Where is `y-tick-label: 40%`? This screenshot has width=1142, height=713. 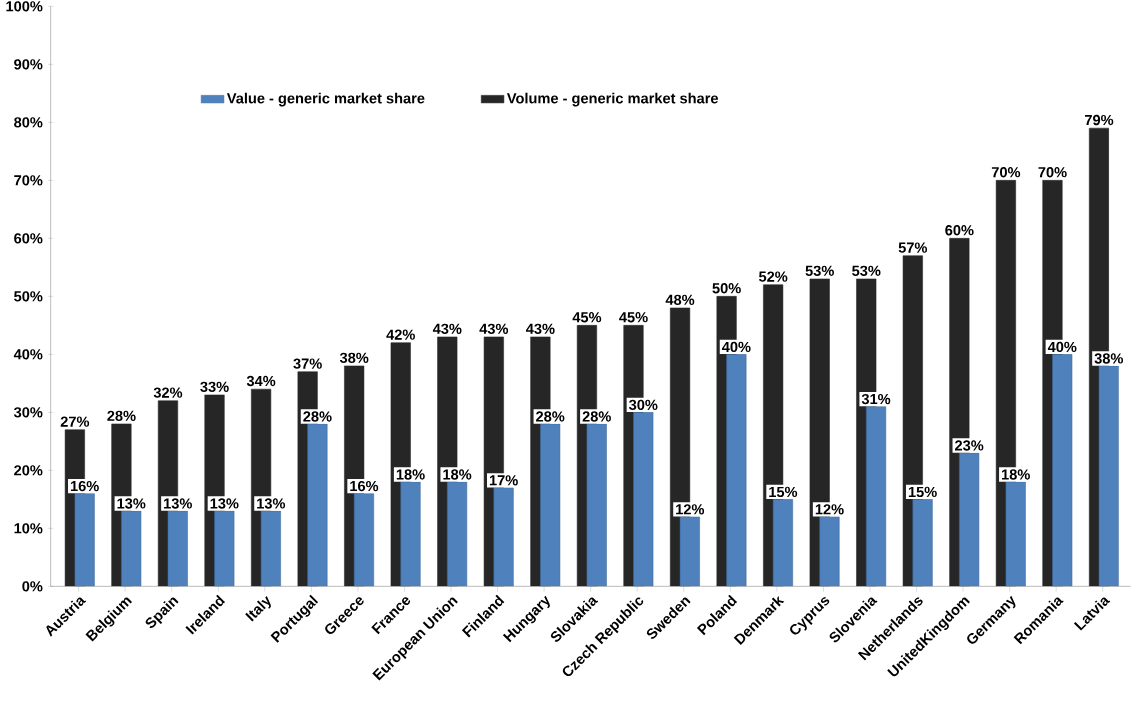
y-tick-label: 40% is located at coordinates (28, 354).